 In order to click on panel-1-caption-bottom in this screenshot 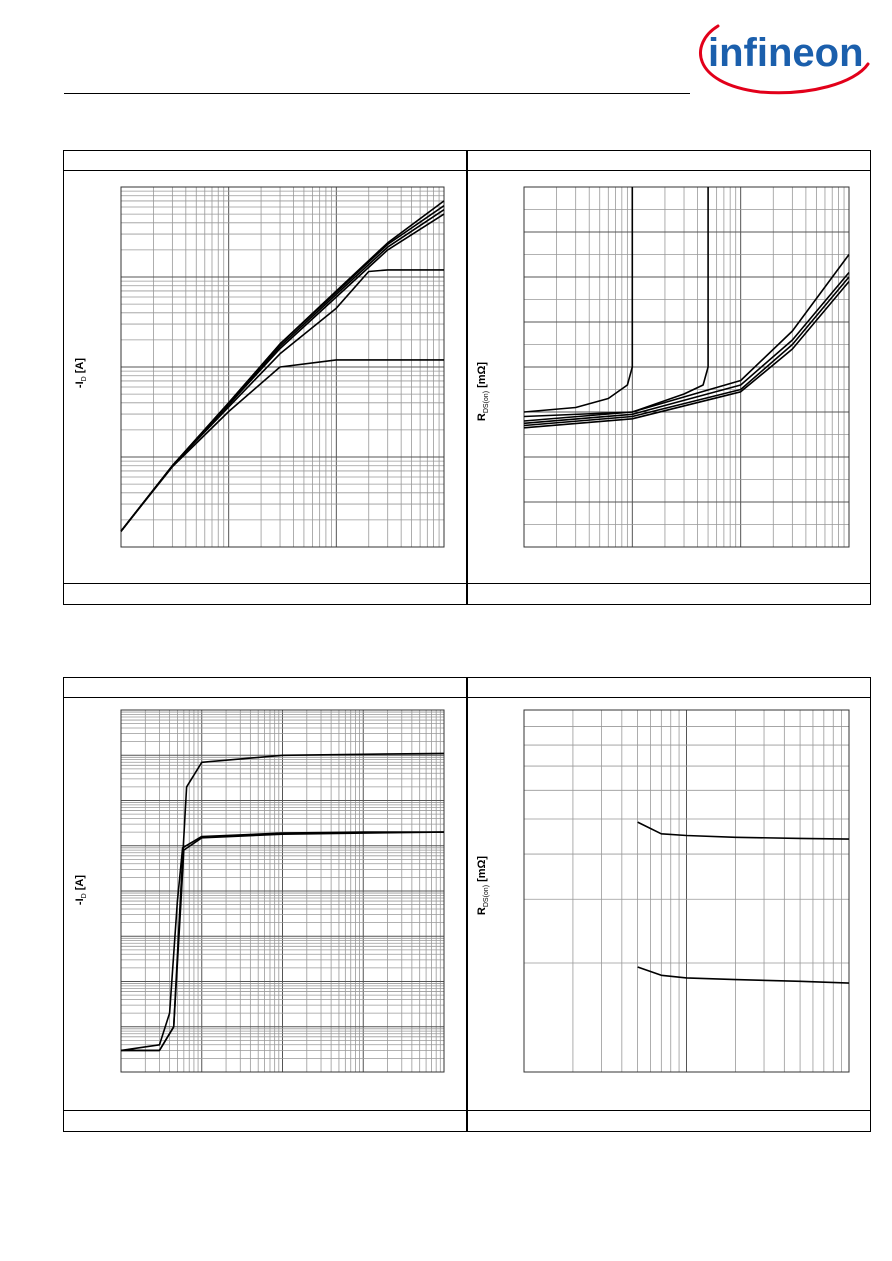, I will do `click(265, 593)`.